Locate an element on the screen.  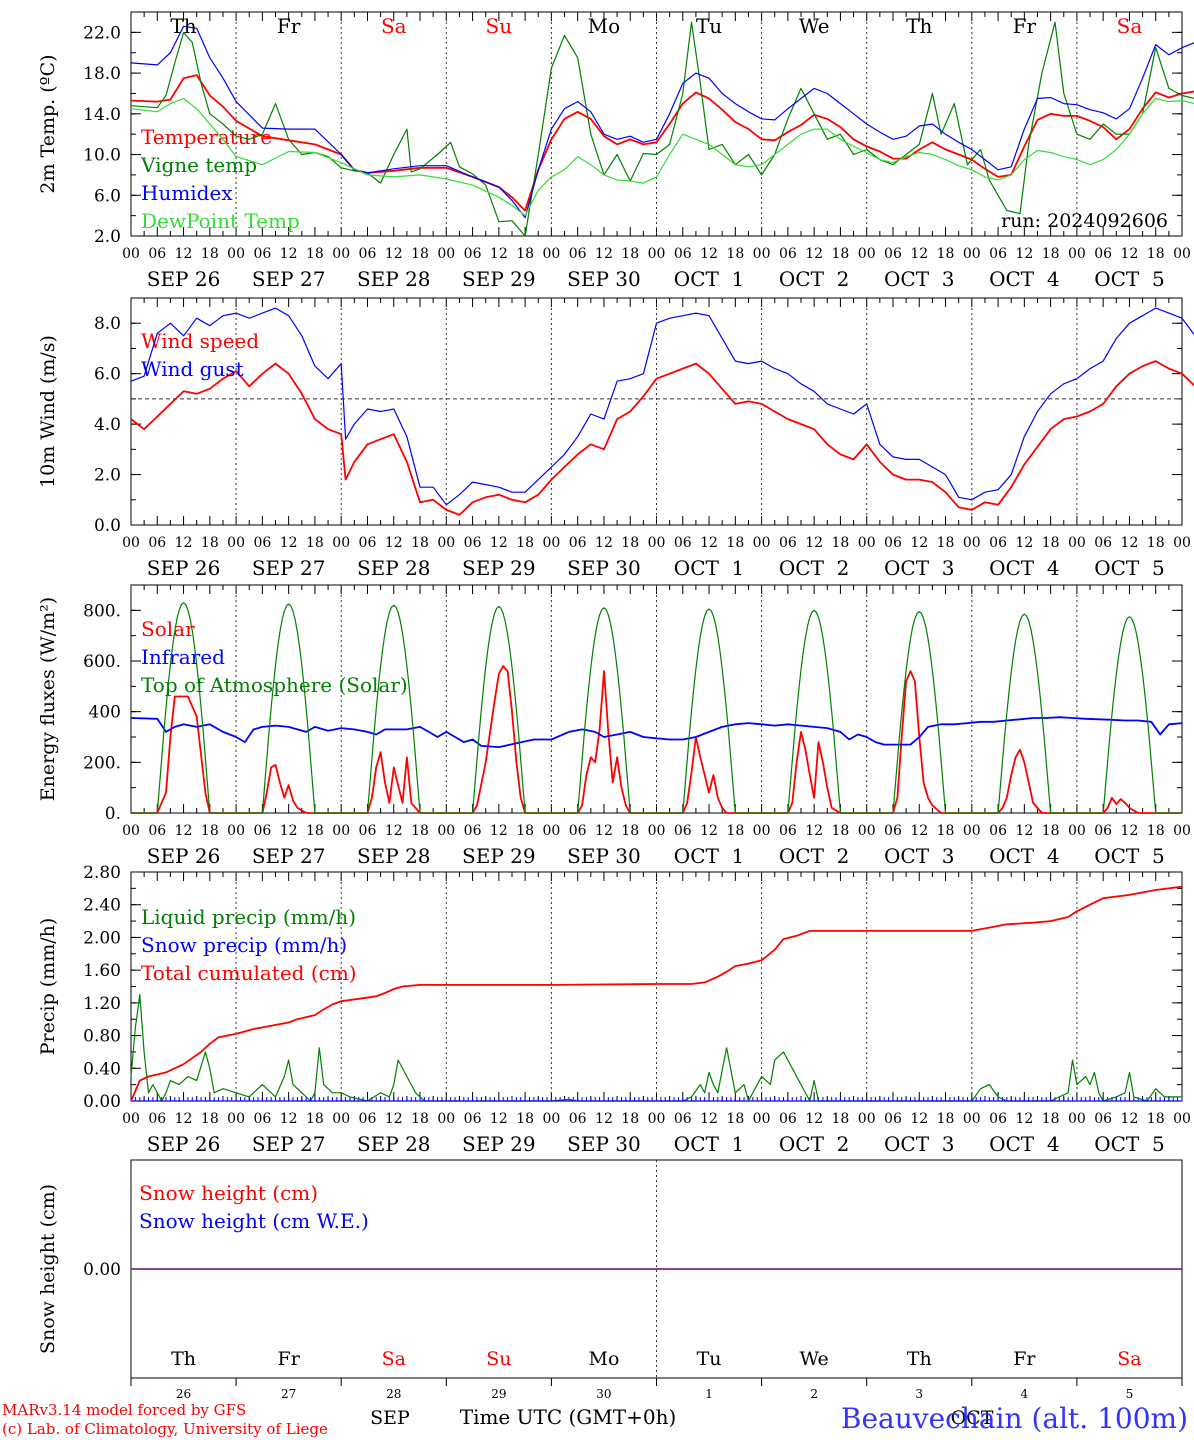
day-number-label: 27 is located at coordinates (288, 1394).